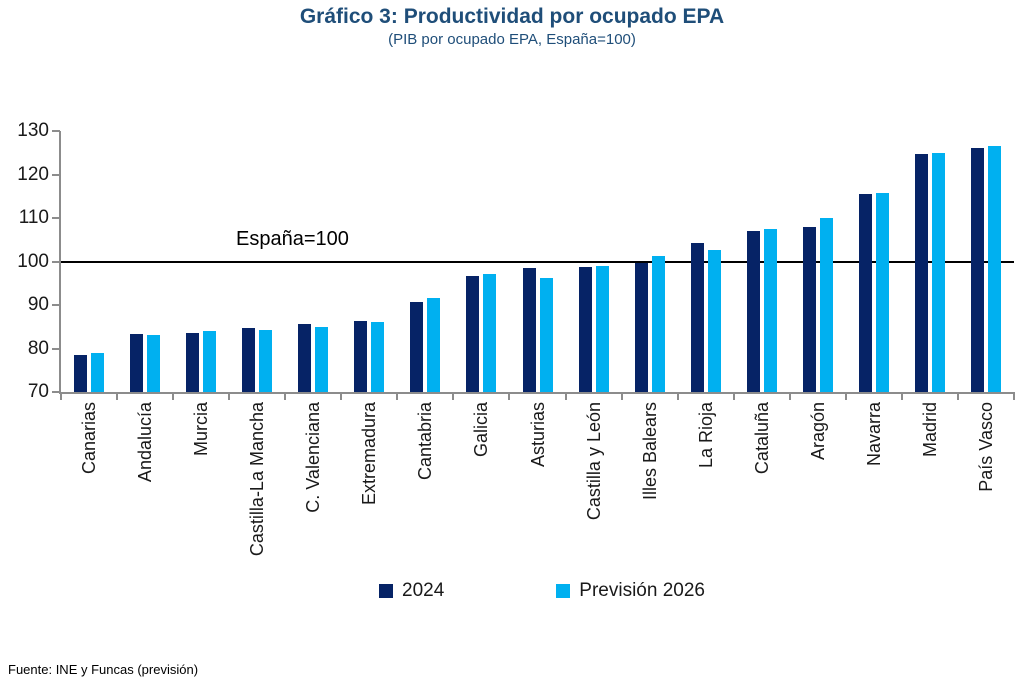  Describe the element at coordinates (873, 434) in the screenshot. I see `x-category-label-navarra: Navarra` at that location.